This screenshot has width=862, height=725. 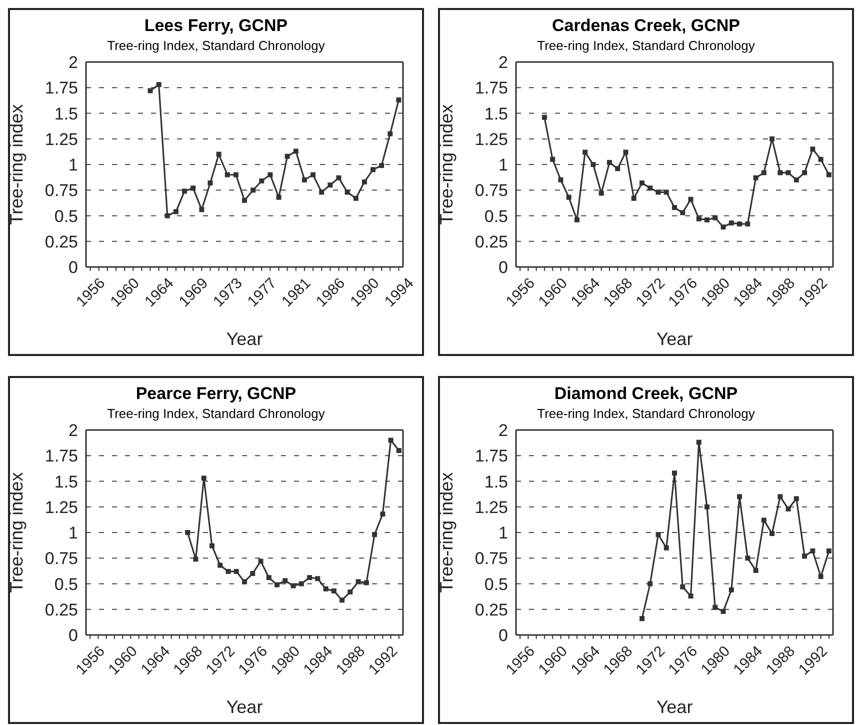 I want to click on chart-title: Cardenas Creek, GCNP, so click(x=646, y=26).